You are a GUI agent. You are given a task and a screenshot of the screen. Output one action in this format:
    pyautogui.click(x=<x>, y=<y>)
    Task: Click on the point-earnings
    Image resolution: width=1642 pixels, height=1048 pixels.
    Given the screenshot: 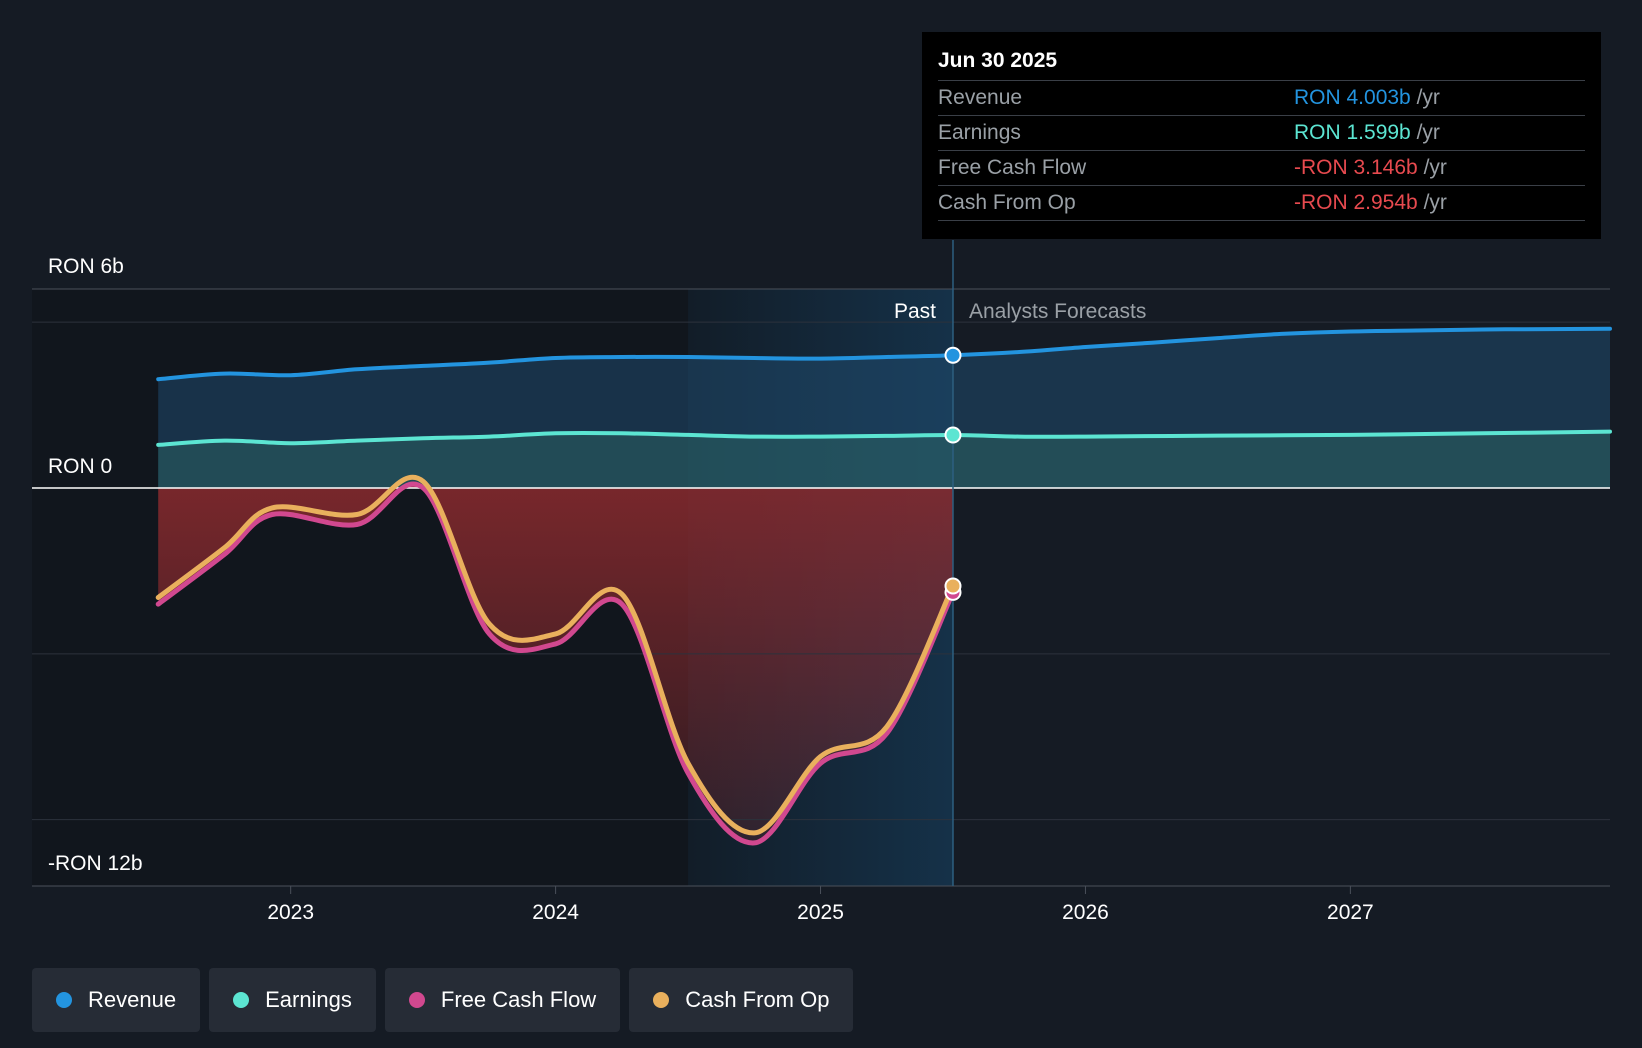 What is the action you would take?
    pyautogui.click(x=953, y=435)
    